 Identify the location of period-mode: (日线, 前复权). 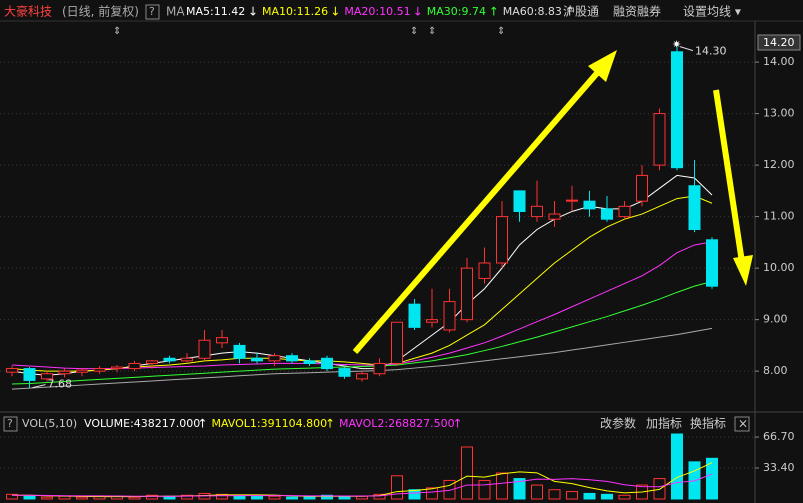
(100, 11).